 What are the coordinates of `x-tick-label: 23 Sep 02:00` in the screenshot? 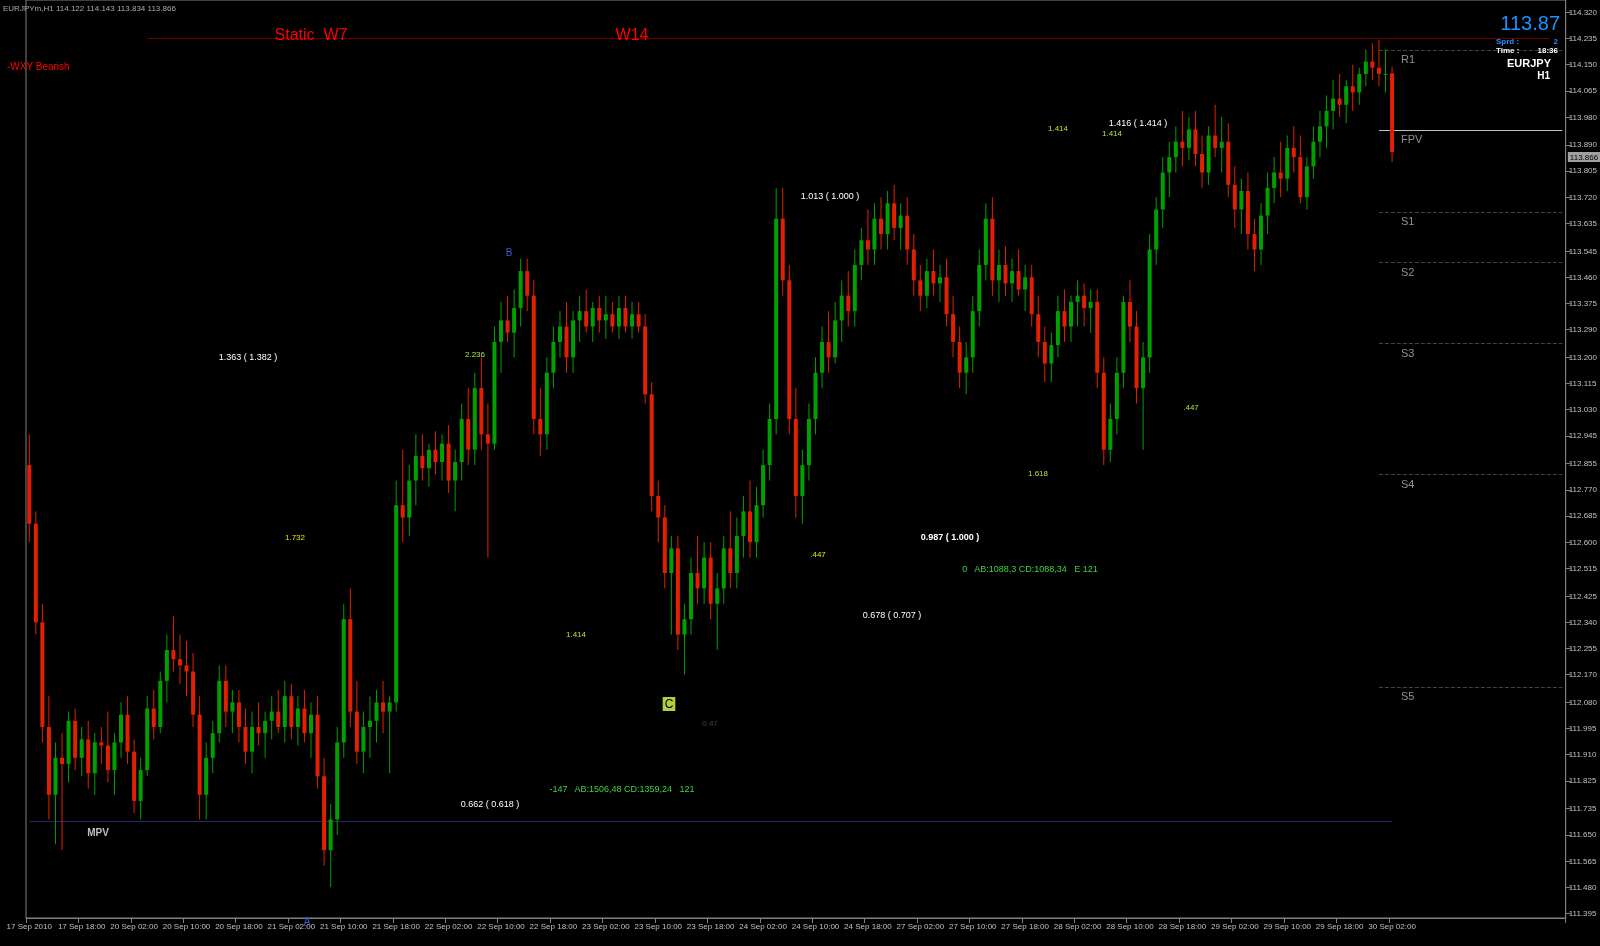 It's located at (606, 926).